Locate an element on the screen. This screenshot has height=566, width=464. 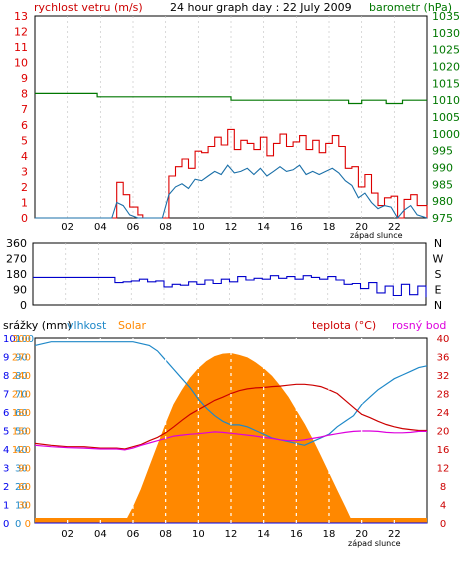
dewpoint-axis-title: rosný bod is located at coordinates (419, 325).